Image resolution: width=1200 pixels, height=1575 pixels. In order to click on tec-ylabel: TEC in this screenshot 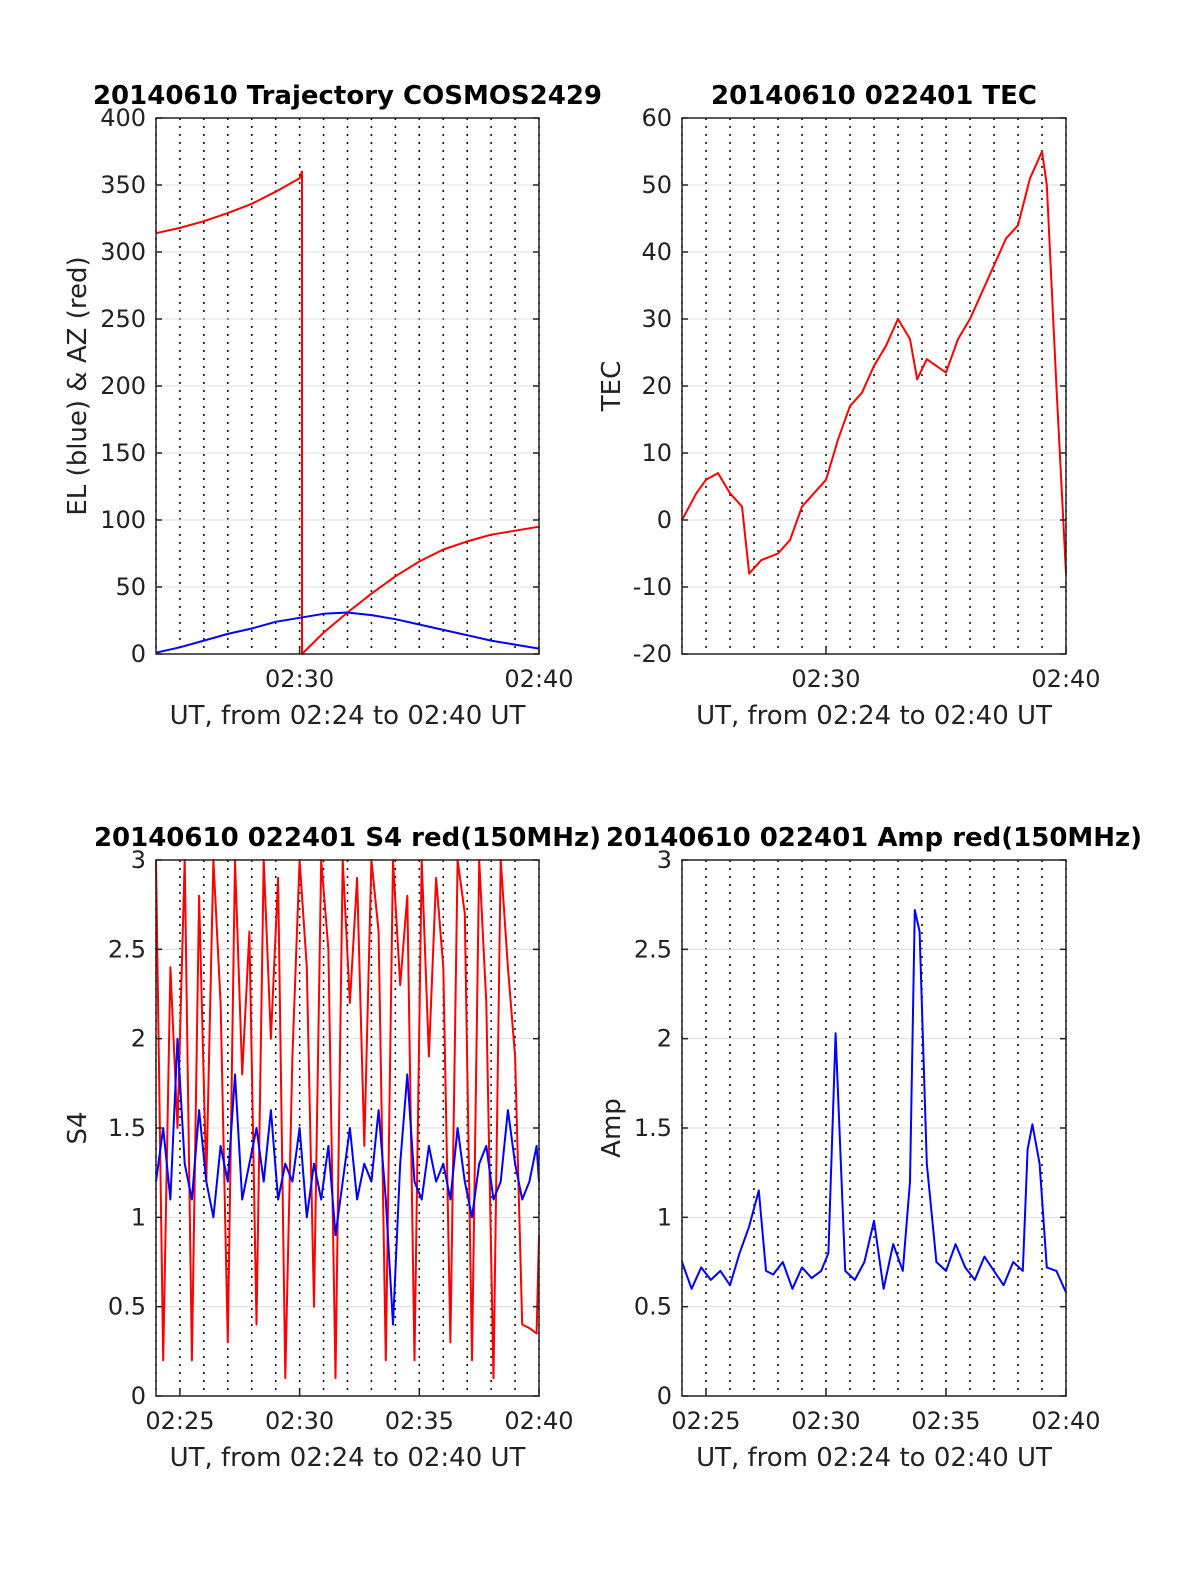, I will do `click(612, 386)`.